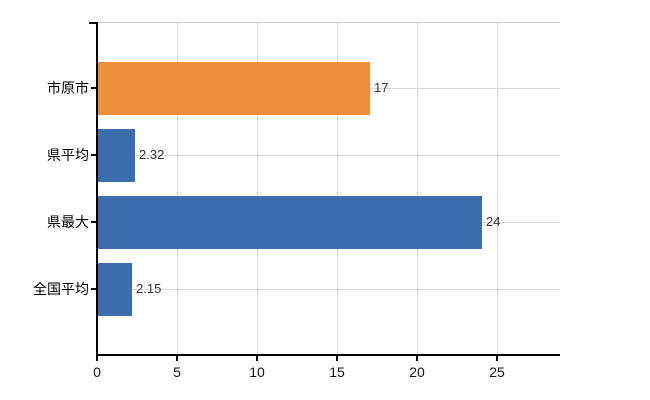 The image size is (650, 400). What do you see at coordinates (97, 189) in the screenshot?
I see `y-axis-line` at bounding box center [97, 189].